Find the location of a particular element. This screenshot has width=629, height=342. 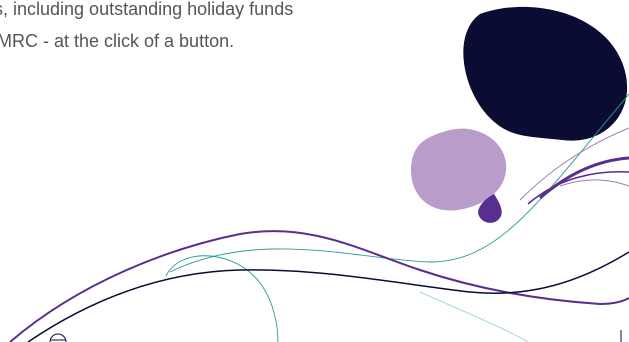

navy-blob-shape is located at coordinates (545, 73).